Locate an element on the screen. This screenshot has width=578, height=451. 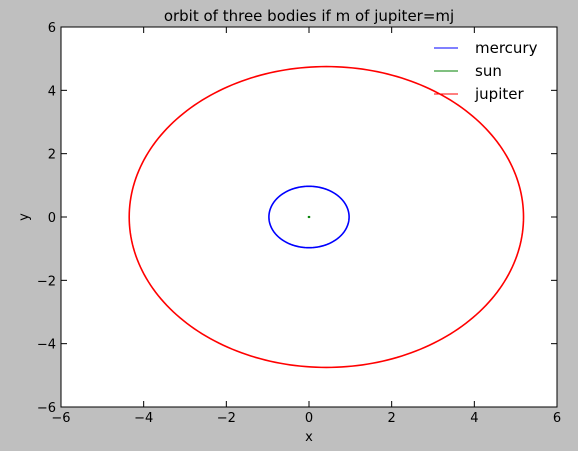
legend: mercury sun jupiter is located at coordinates (486, 71).